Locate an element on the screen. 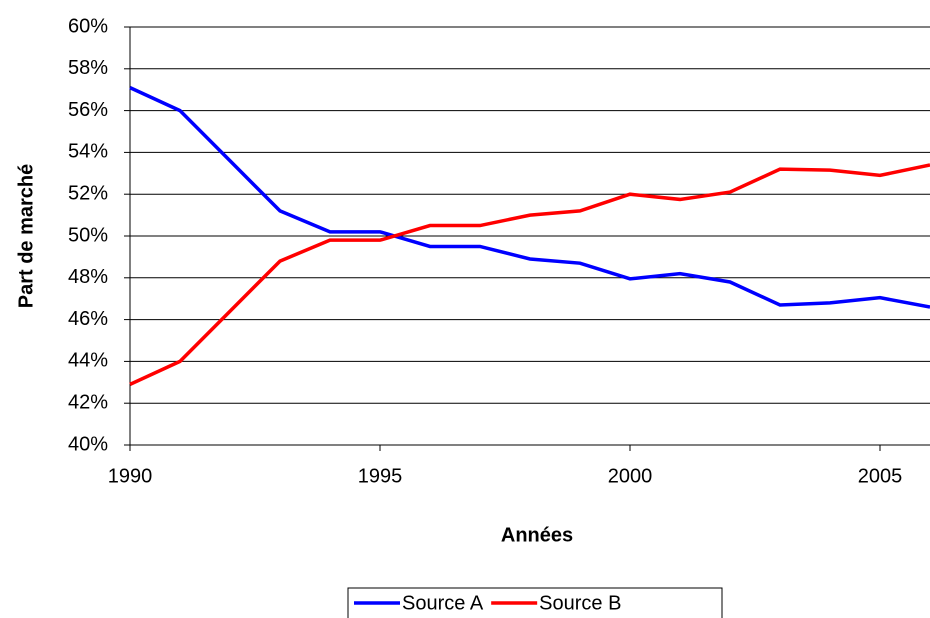 This screenshot has height=618, width=930. y-tick-label: 48% is located at coordinates (88, 277).